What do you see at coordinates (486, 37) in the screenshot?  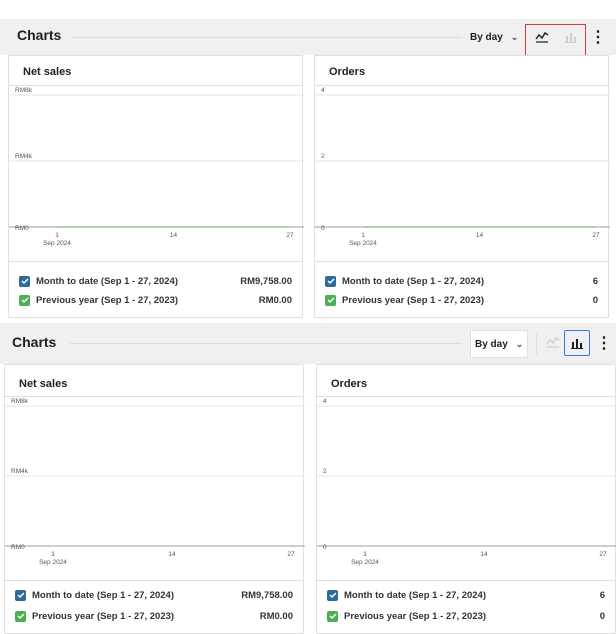 I see `interval-select-label: By day` at bounding box center [486, 37].